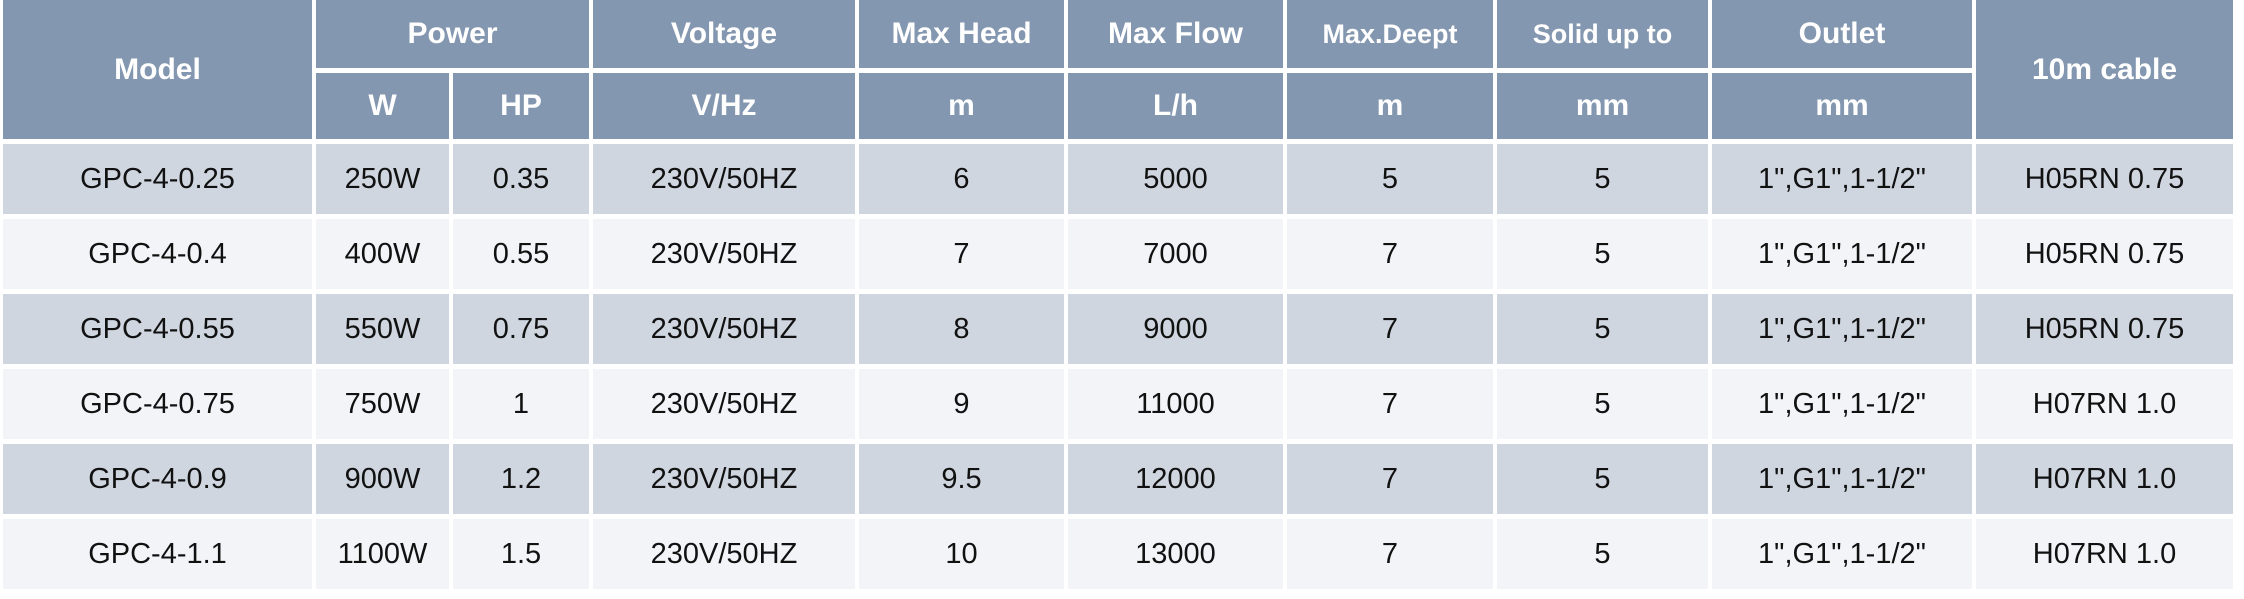 This screenshot has width=2244, height=599. I want to click on table-cell: 9000, so click(1175, 329).